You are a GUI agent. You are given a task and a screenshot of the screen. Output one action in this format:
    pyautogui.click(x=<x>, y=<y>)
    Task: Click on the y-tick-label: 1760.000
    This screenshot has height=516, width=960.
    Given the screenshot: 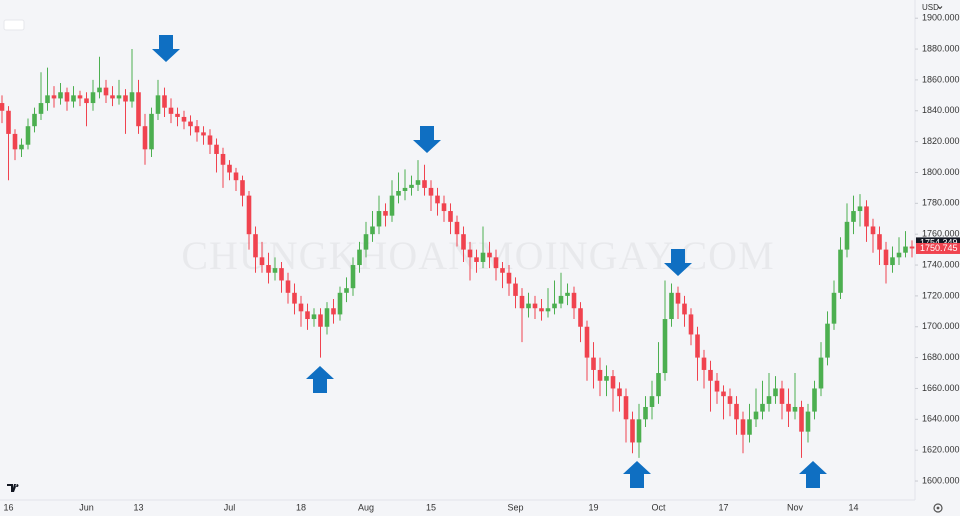 What is the action you would take?
    pyautogui.click(x=941, y=234)
    